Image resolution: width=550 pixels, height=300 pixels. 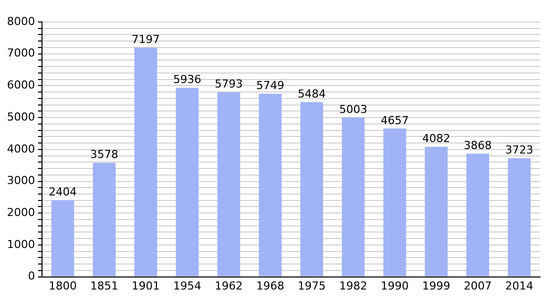 What do you see at coordinates (20, 212) in the screenshot?
I see `y-tick-label: 2000` at bounding box center [20, 212].